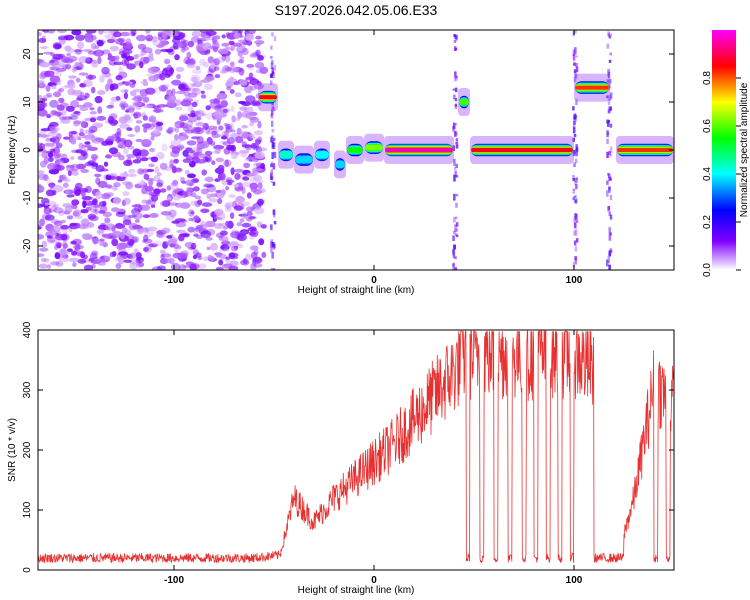 This screenshot has height=600, width=750. I want to click on spectral-features, so click(466, 126).